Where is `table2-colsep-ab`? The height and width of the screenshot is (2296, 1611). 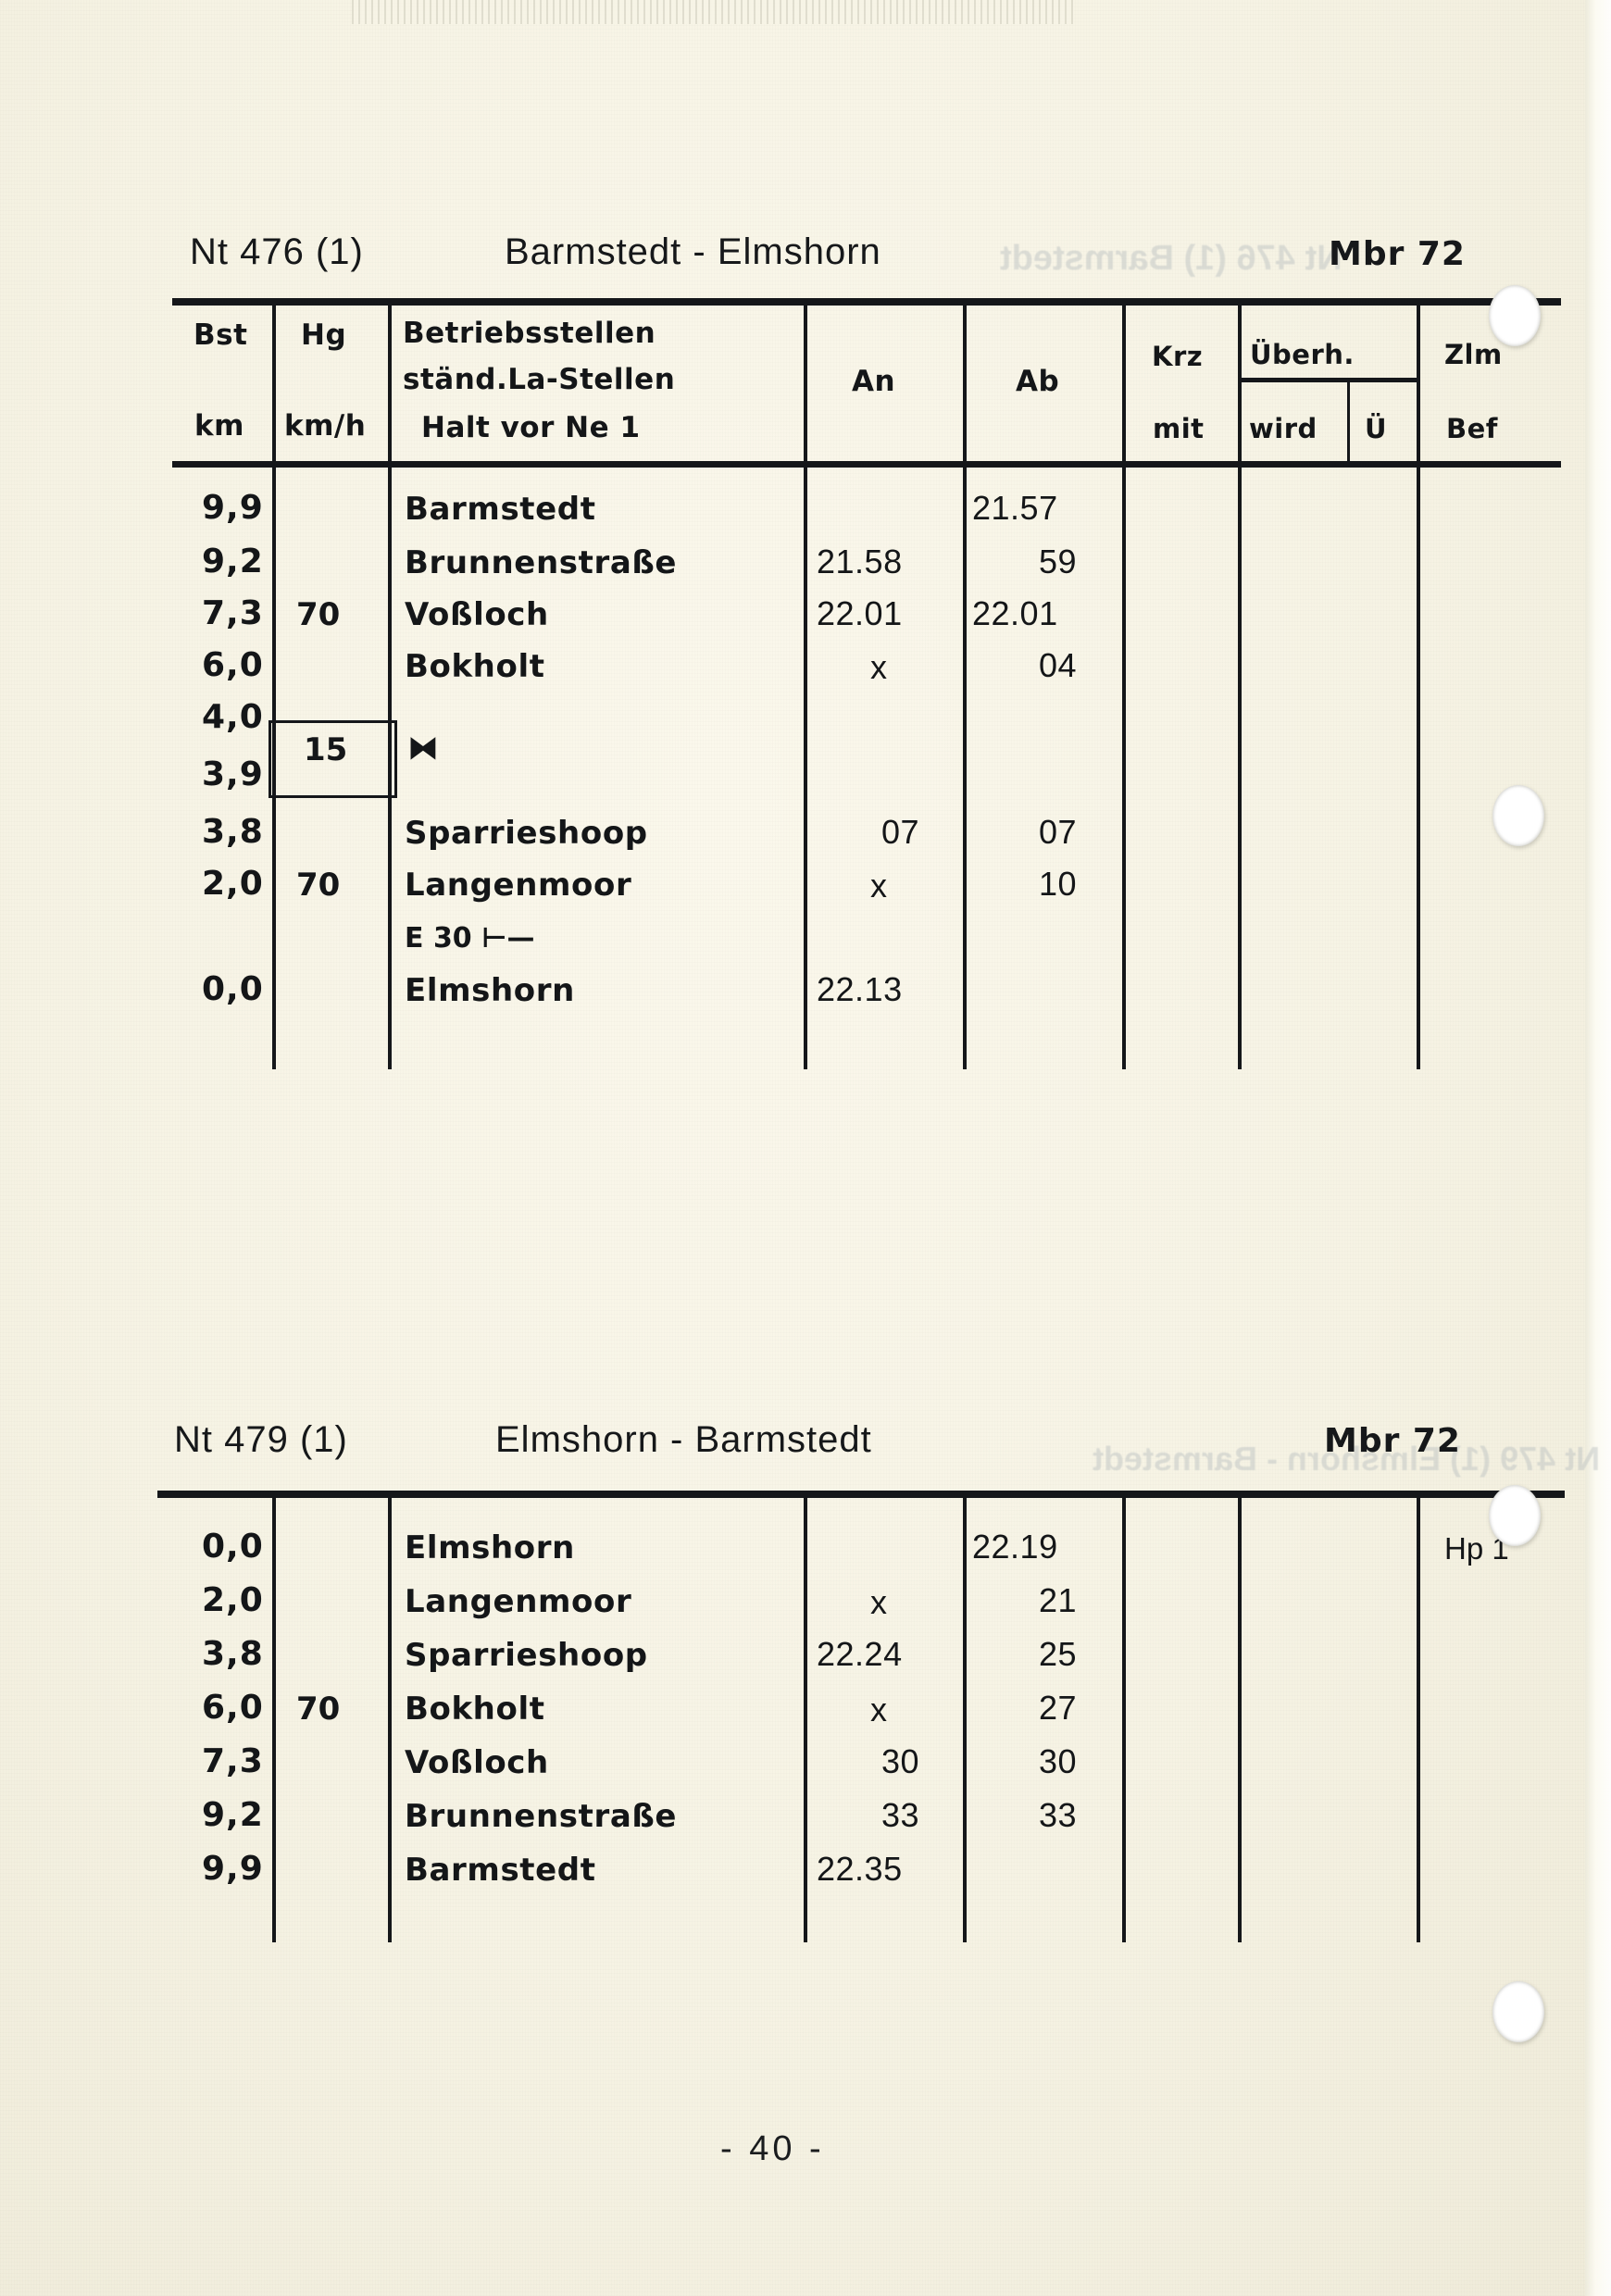 table2-colsep-ab is located at coordinates (1124, 1720).